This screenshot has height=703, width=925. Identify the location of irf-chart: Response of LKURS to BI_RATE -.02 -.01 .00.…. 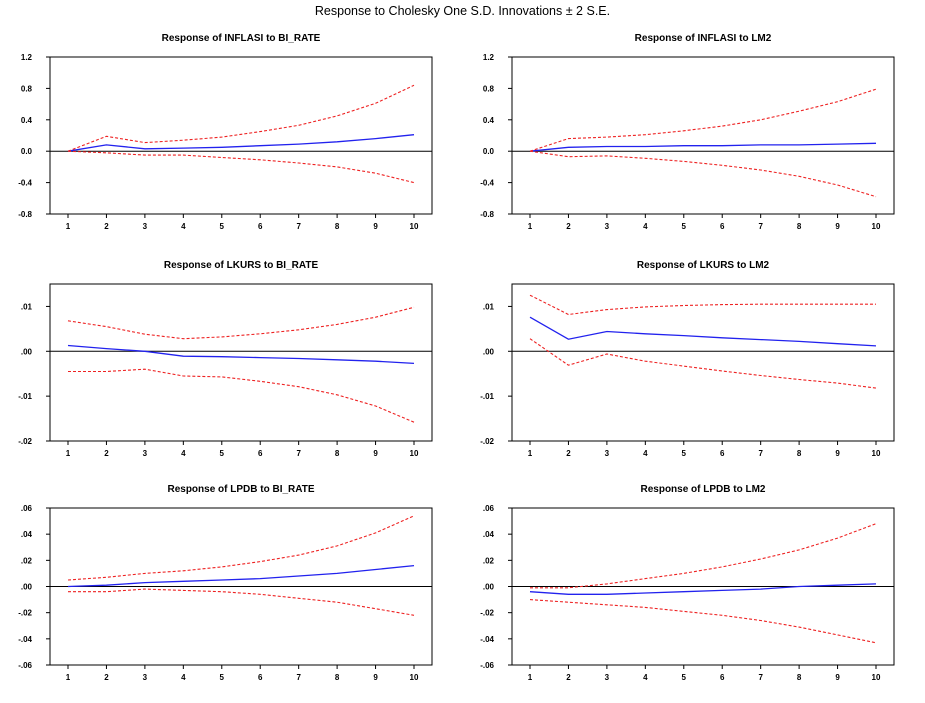
(225, 359).